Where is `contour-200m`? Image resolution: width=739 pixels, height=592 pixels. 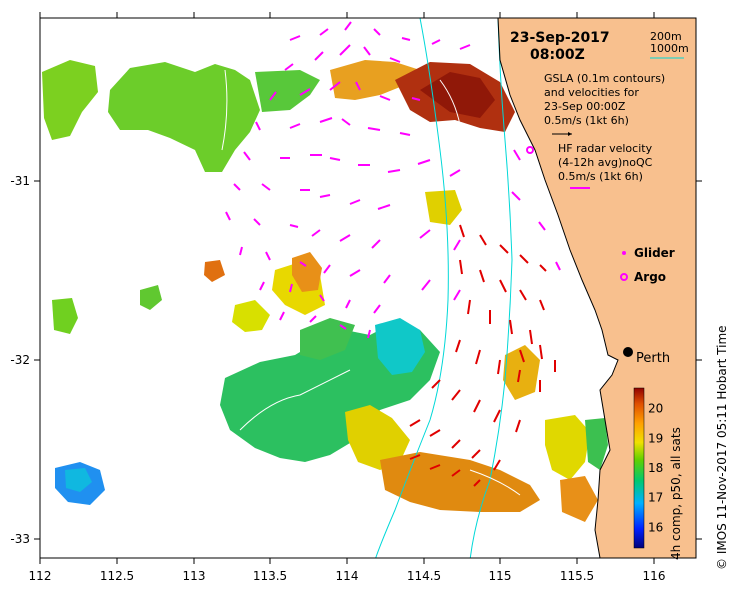 contour-200m is located at coordinates (491, 288).